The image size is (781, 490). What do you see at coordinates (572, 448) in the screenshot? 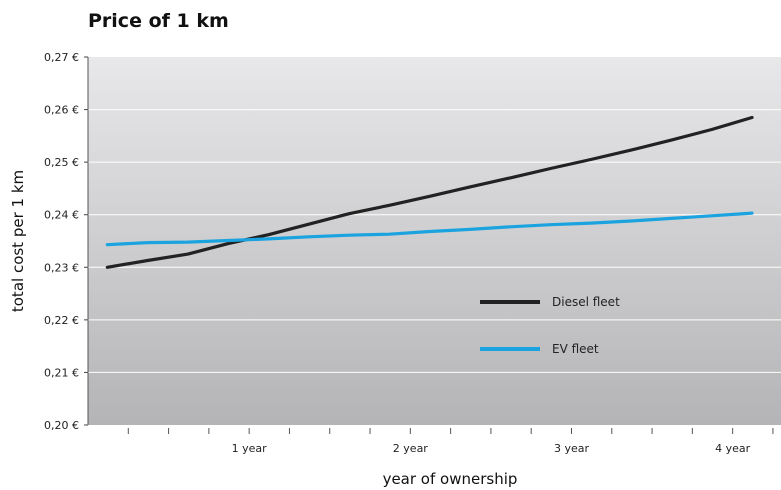
I see `x-tick-label: 3 year` at bounding box center [572, 448].